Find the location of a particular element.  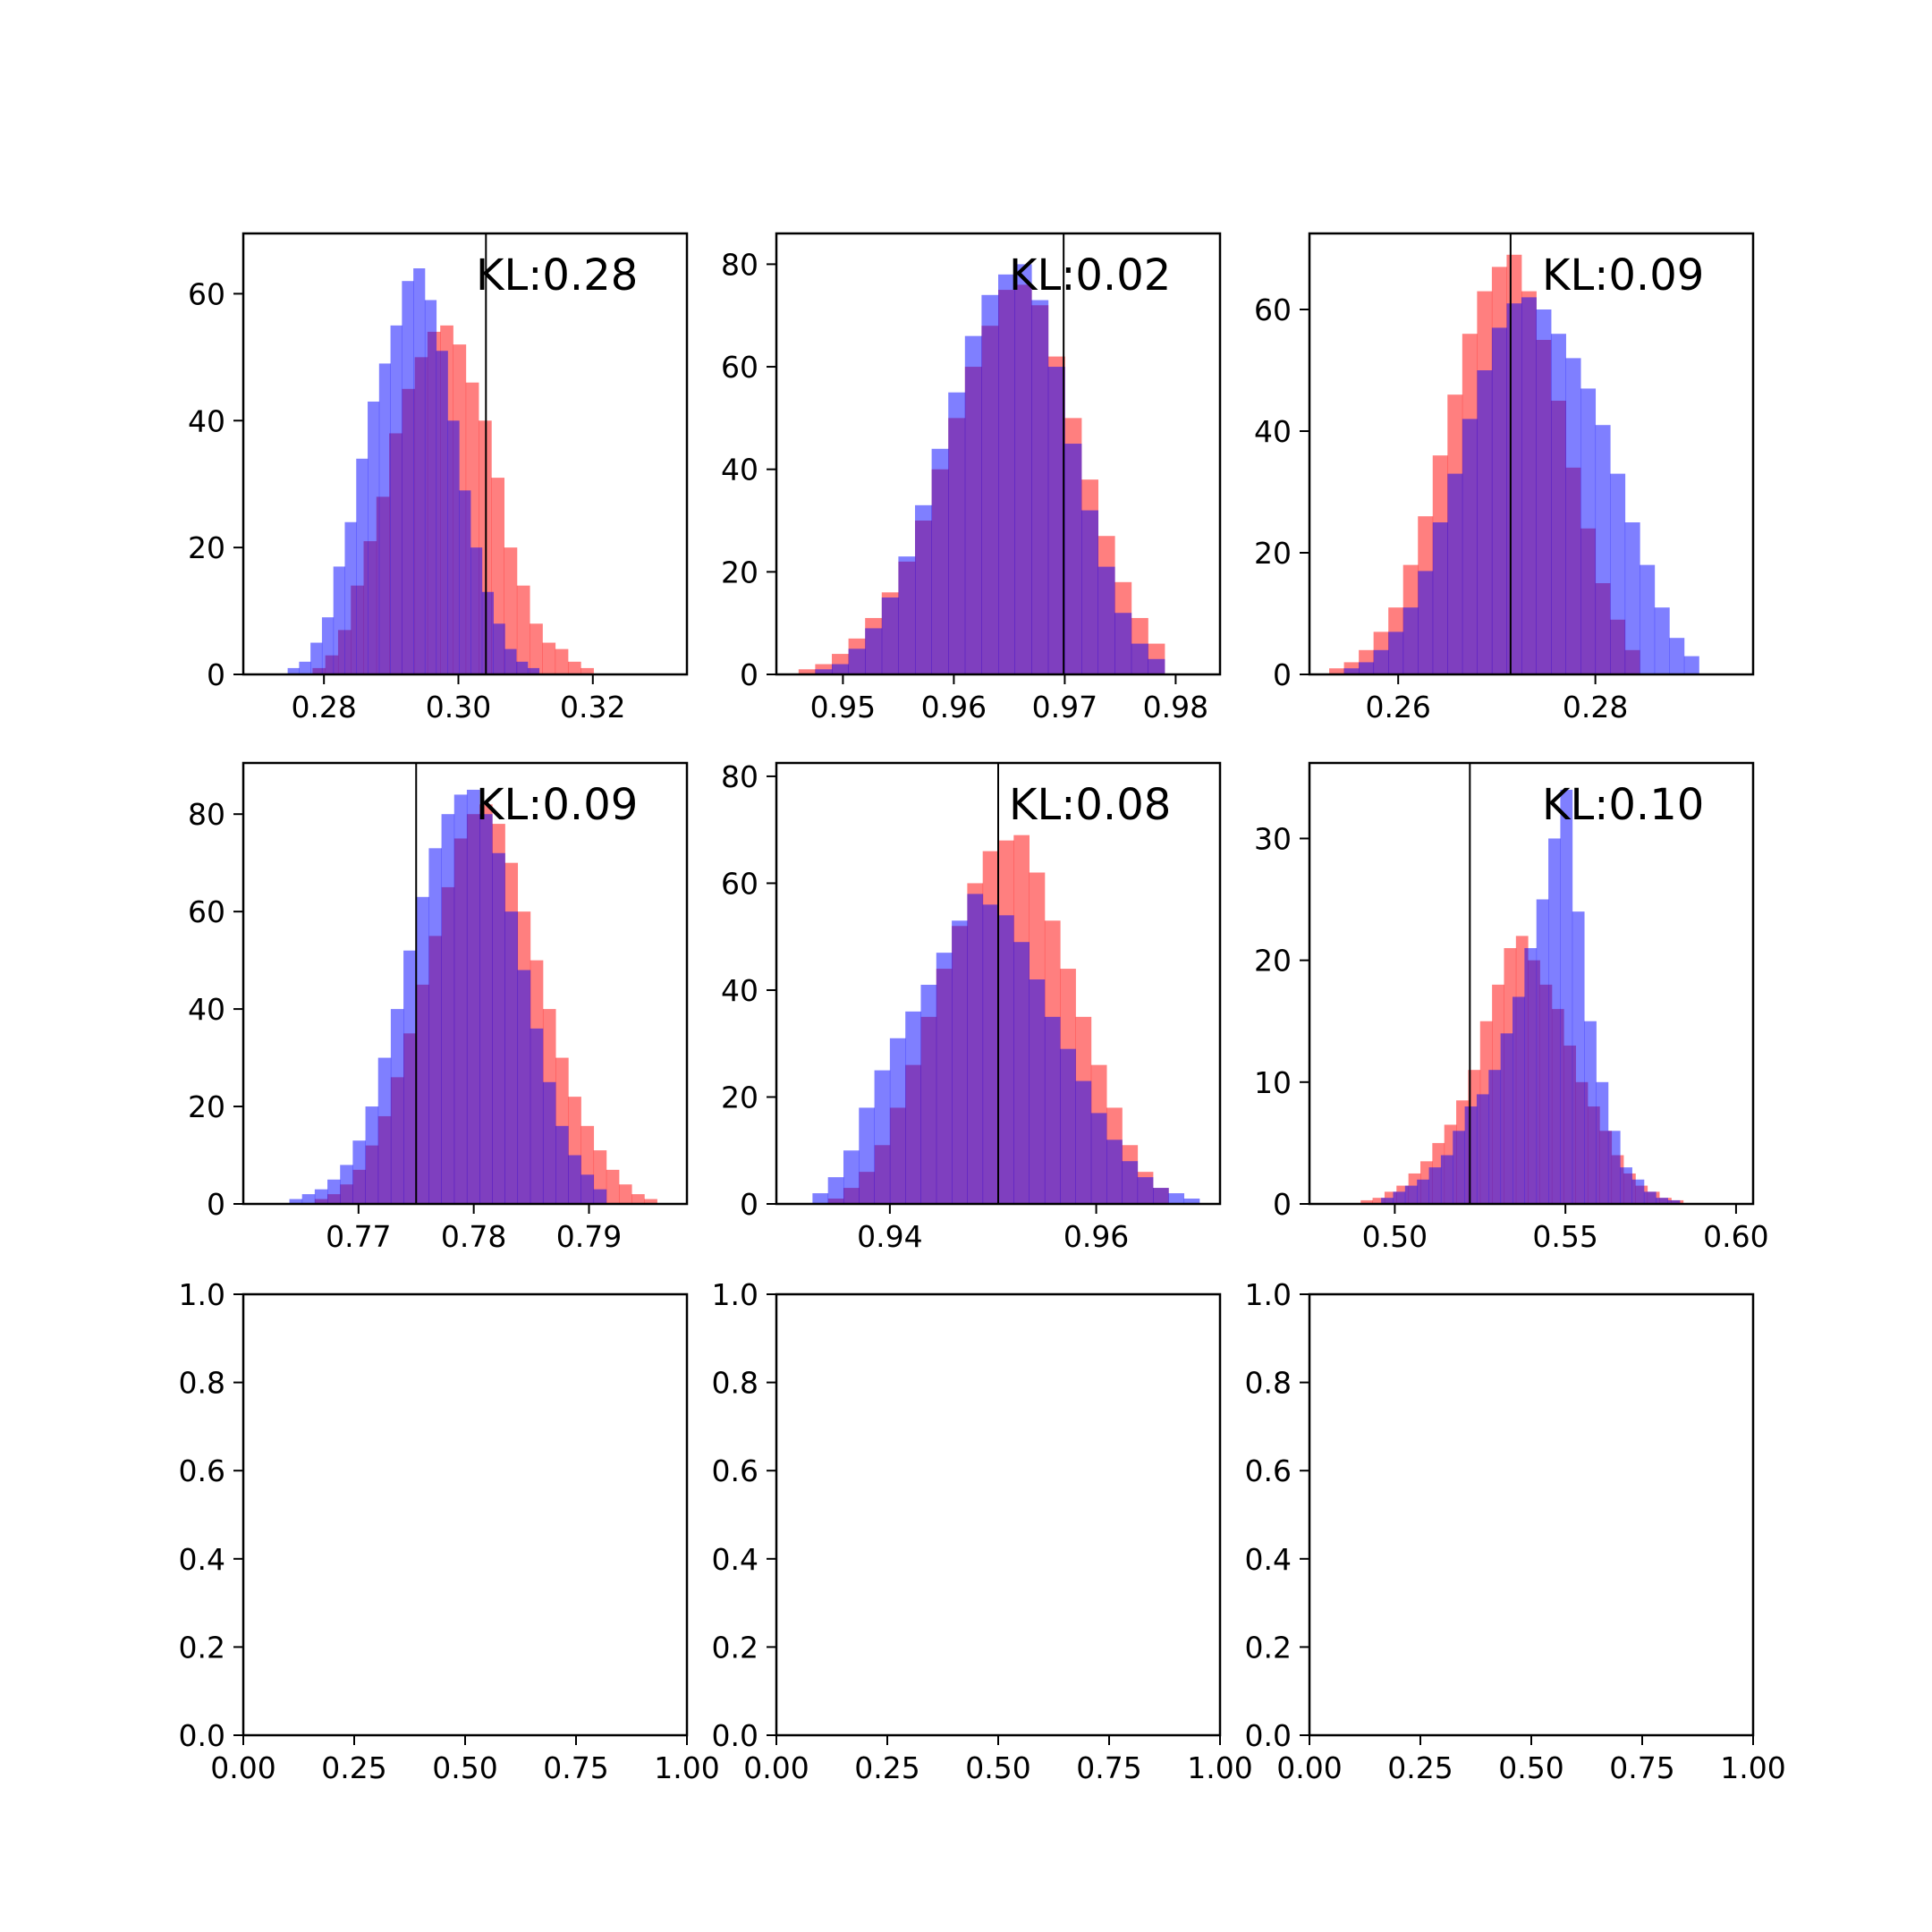

x-tick-label: 0.30 is located at coordinates (458, 707).